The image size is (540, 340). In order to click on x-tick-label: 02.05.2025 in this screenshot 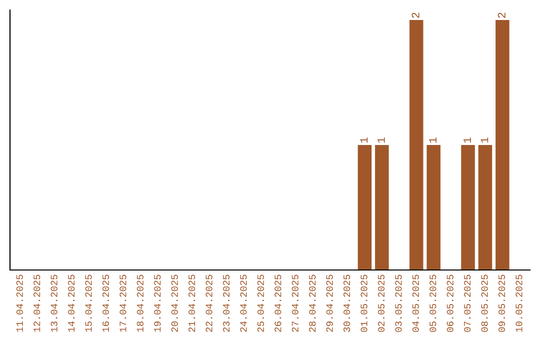, I will do `click(381, 303)`.